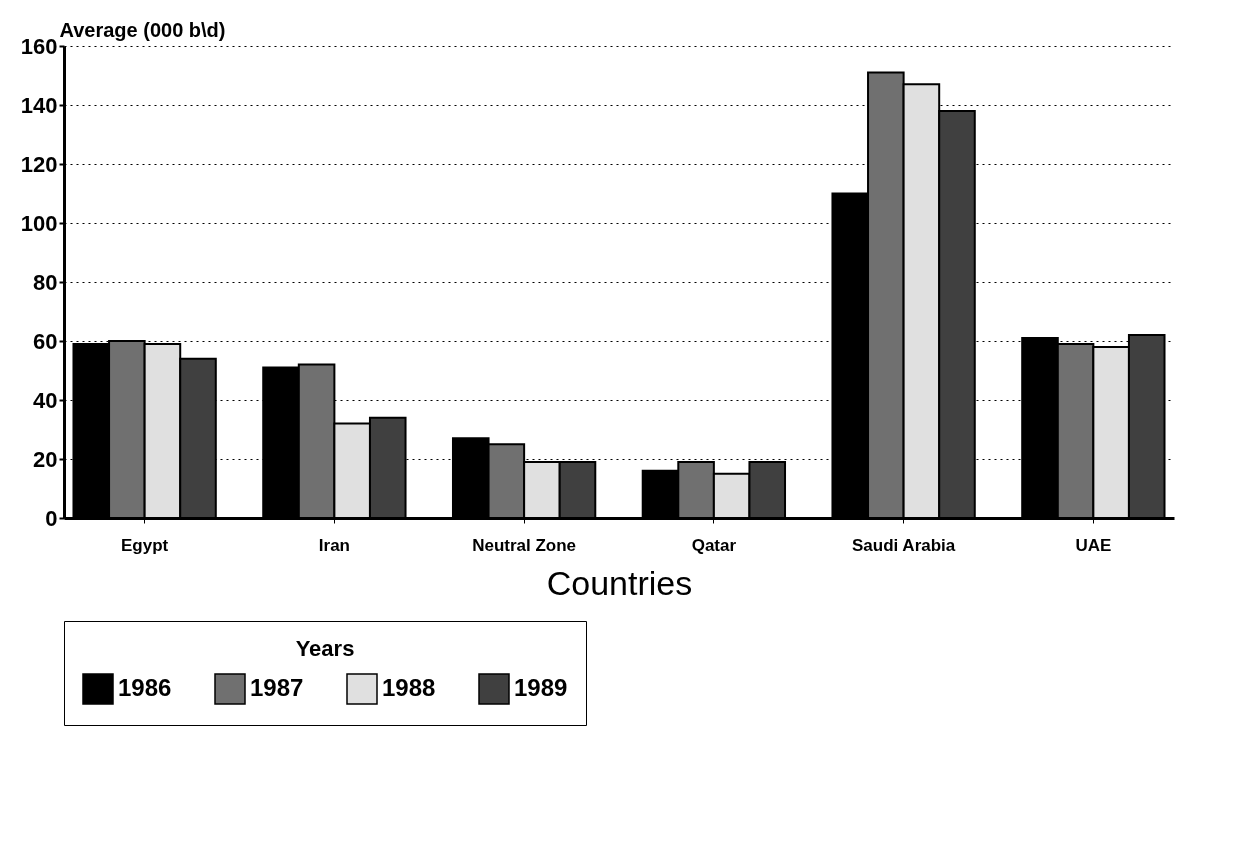 The image size is (1240, 858). Describe the element at coordinates (45, 400) in the screenshot. I see `y-tick-label: 40` at that location.